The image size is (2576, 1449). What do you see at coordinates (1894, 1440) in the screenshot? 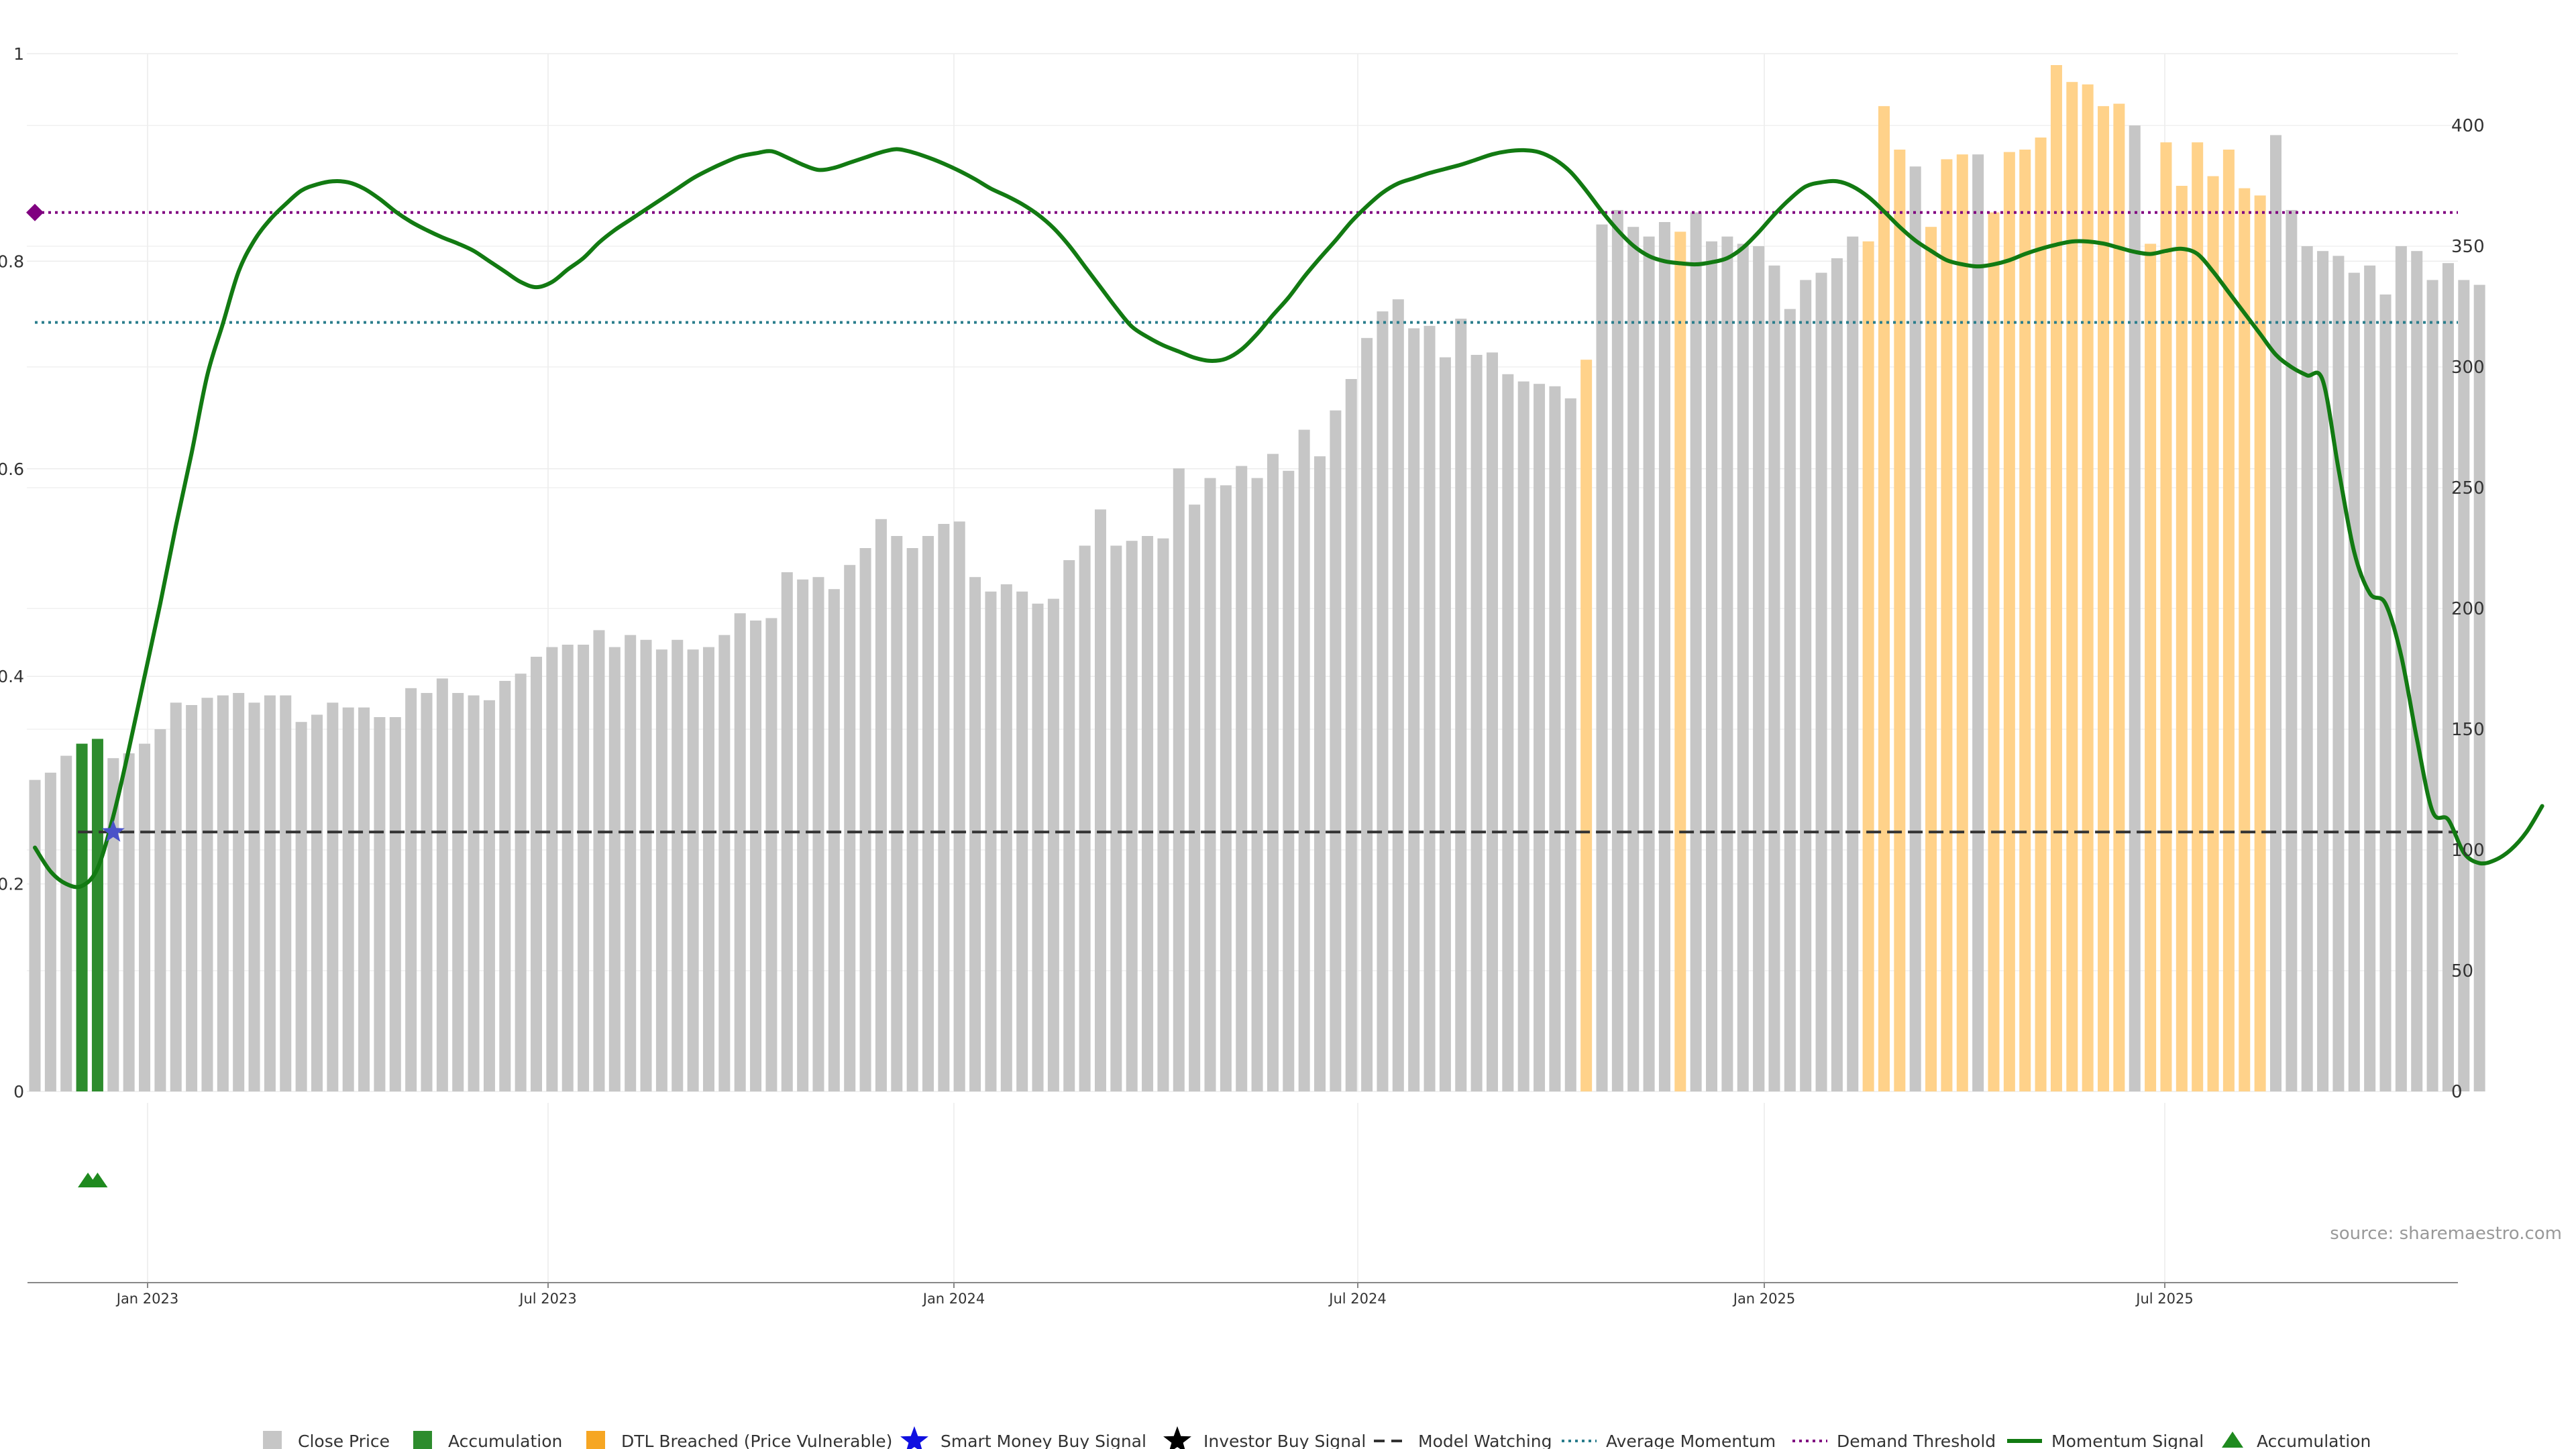
I see `legend-demand-threshold: Demand Threshold` at bounding box center [1894, 1440].